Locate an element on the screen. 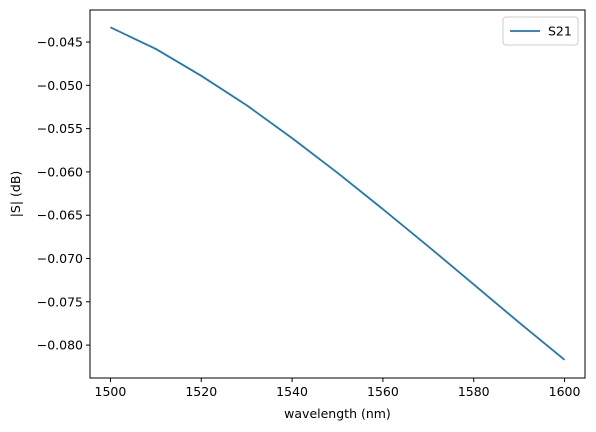 The width and height of the screenshot is (596, 432). y-tick-label: −0.060 is located at coordinates (60, 171).